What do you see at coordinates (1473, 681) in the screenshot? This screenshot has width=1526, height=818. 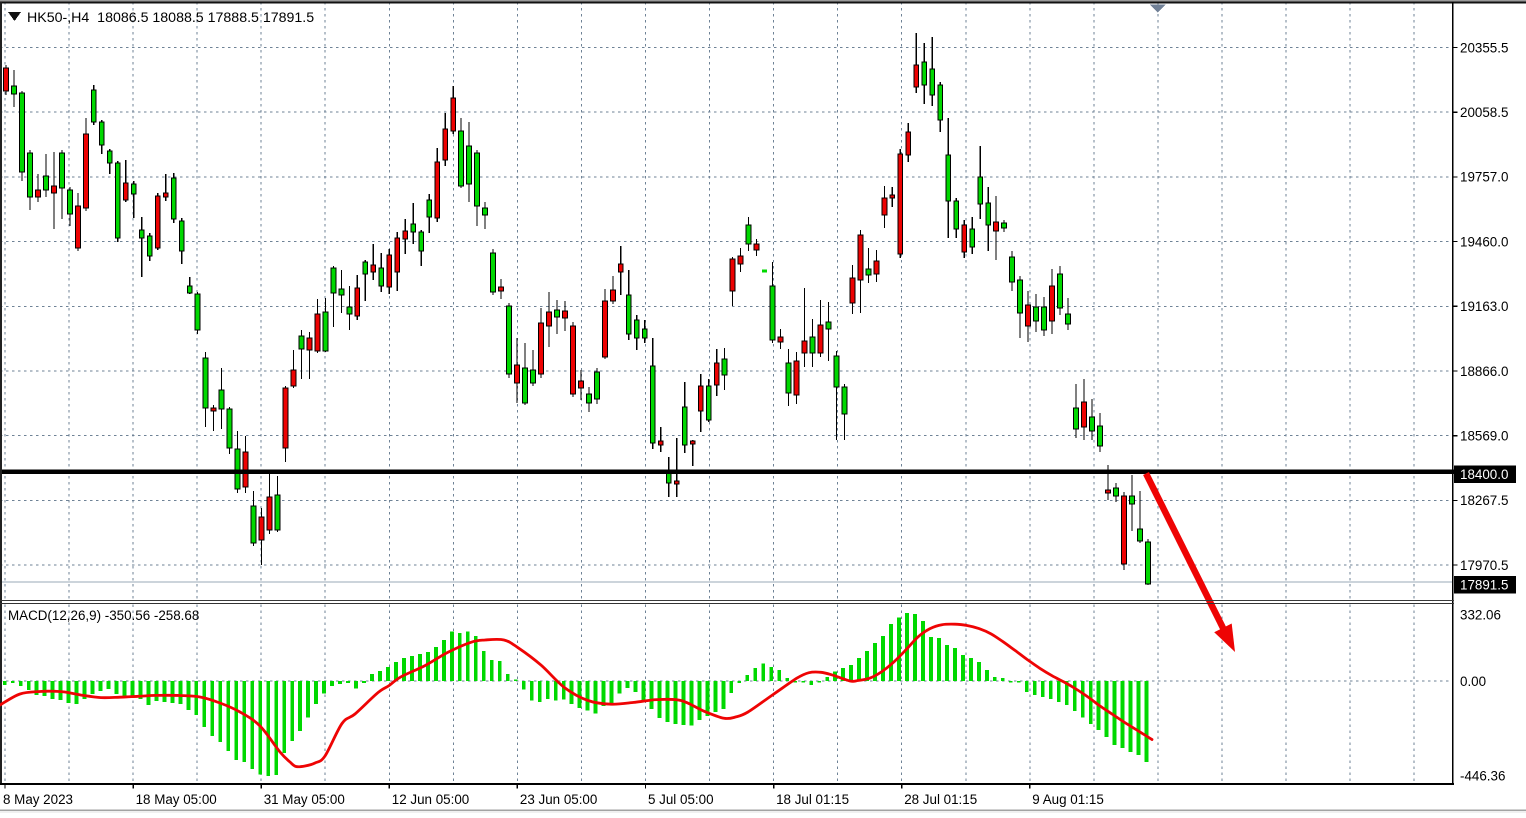 I see `svg-text: 0.00` at bounding box center [1473, 681].